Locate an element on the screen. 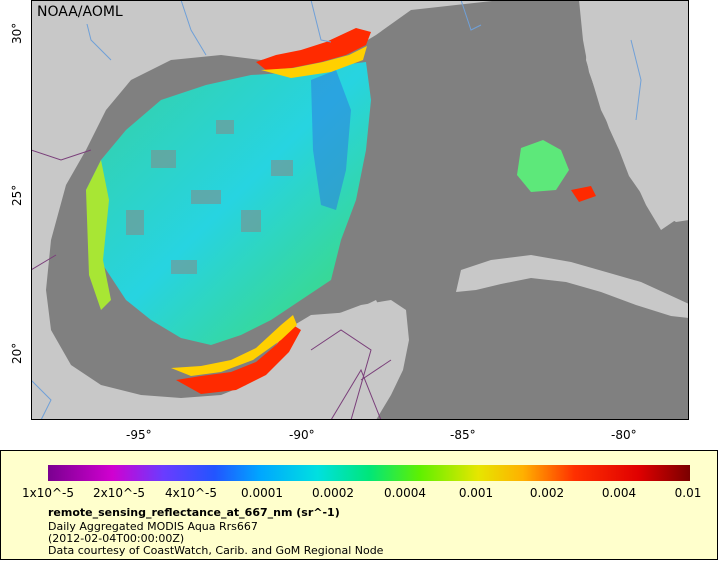  mississippi-plume is located at coordinates (313, 49).